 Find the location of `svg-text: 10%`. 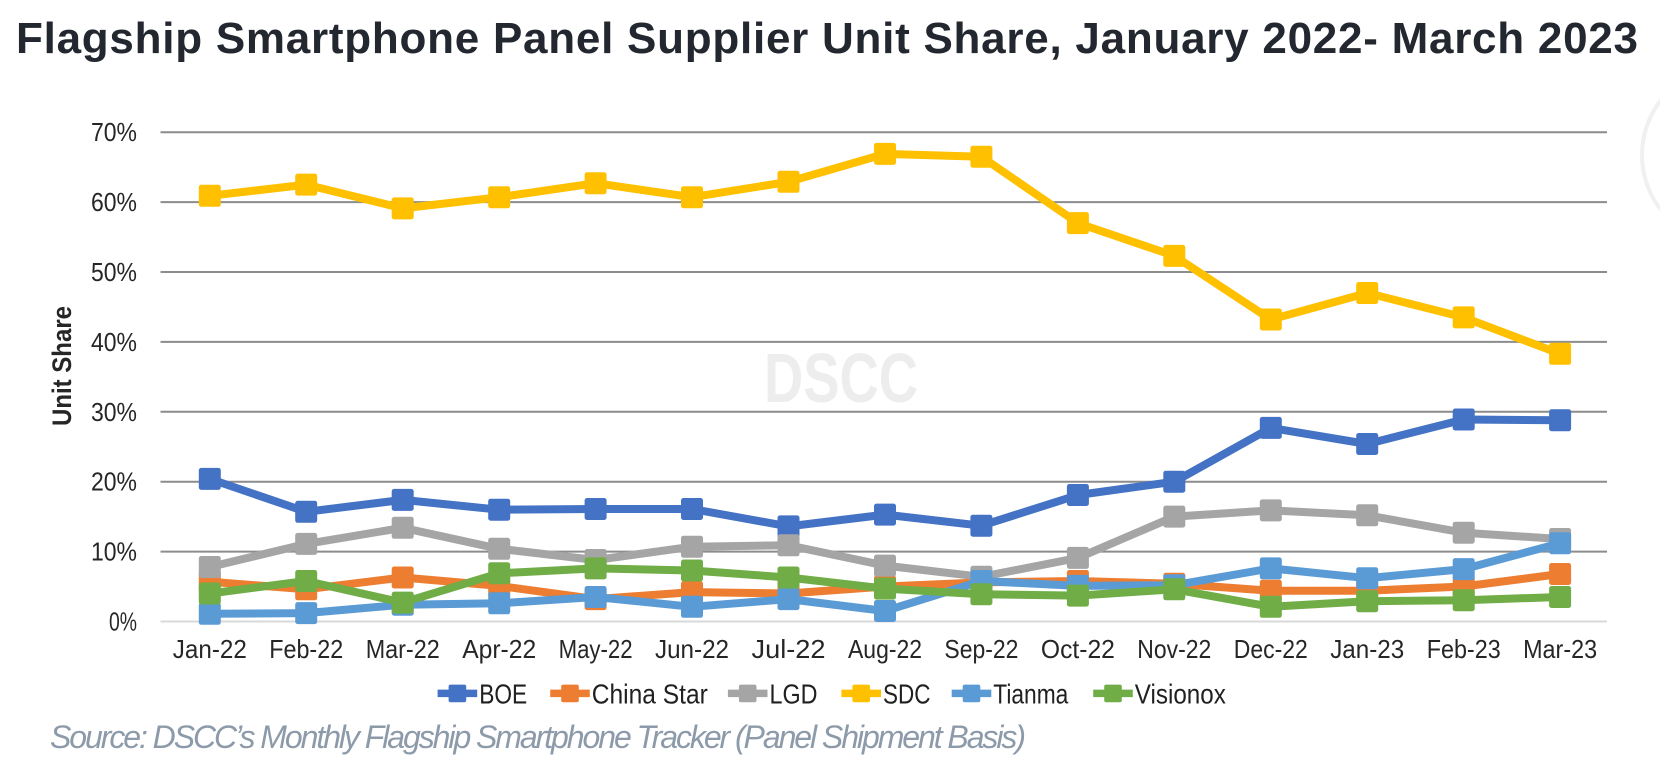

svg-text: 10% is located at coordinates (114, 552).